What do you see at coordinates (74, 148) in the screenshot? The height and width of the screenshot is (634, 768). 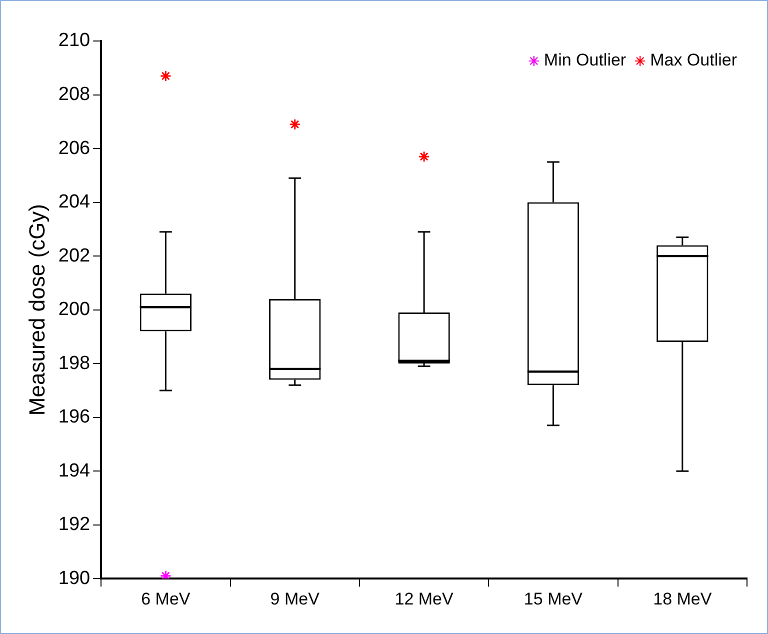 I see `y-tick-label: 206` at bounding box center [74, 148].